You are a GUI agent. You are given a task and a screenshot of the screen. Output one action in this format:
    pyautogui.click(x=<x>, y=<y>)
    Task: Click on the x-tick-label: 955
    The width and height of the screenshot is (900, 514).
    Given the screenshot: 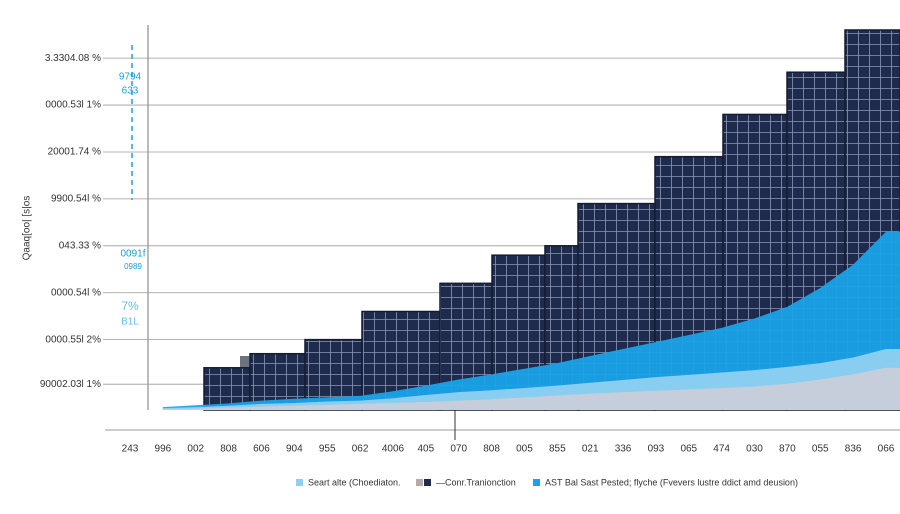 What is the action you would take?
    pyautogui.click(x=327, y=449)
    